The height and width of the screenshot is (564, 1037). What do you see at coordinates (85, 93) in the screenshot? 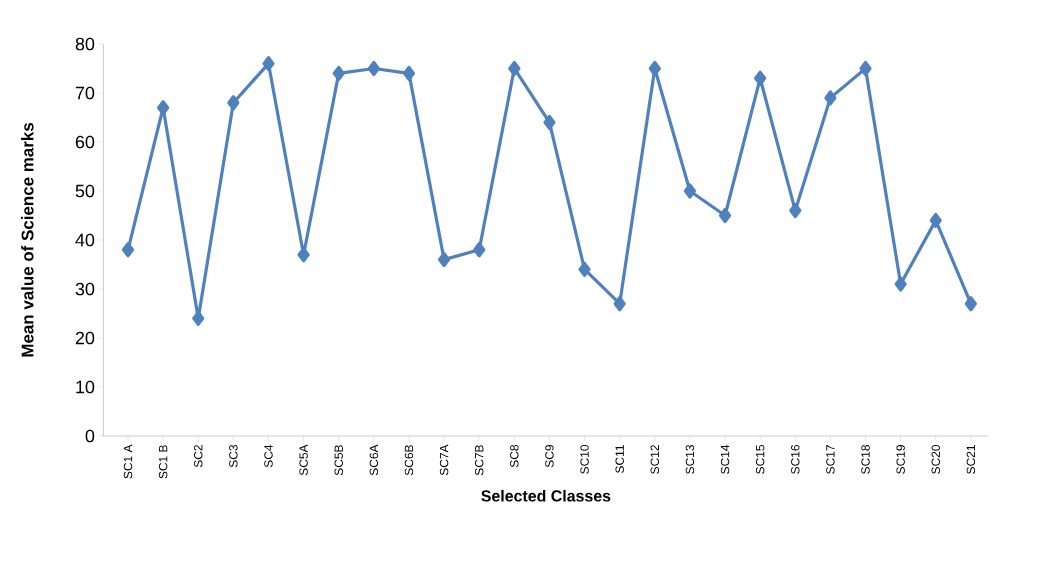
I see `y-tick-label: 70` at bounding box center [85, 93].